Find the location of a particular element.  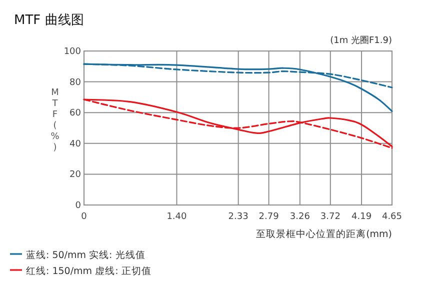

legend-label: 蓝线: 50/mm 实线: 光线值 is located at coordinates (86, 255).